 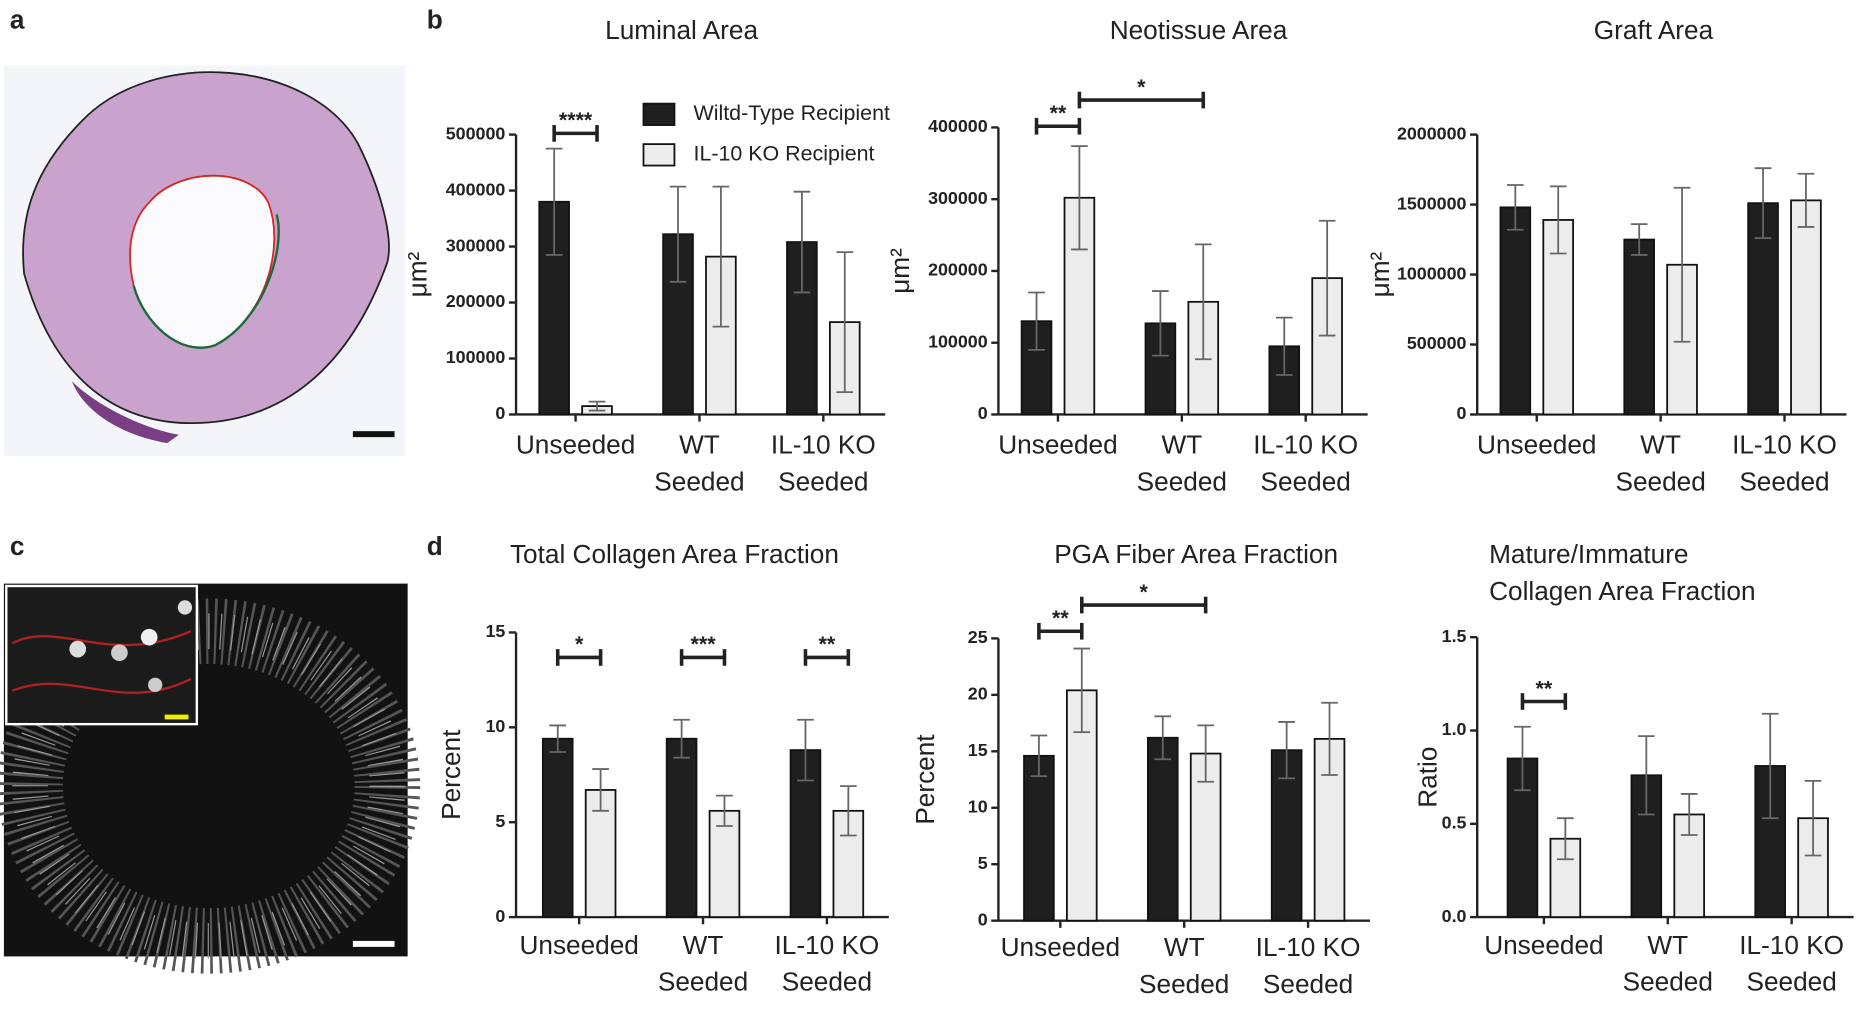 What do you see at coordinates (17, 546) in the screenshot?
I see `panel-letter: c` at bounding box center [17, 546].